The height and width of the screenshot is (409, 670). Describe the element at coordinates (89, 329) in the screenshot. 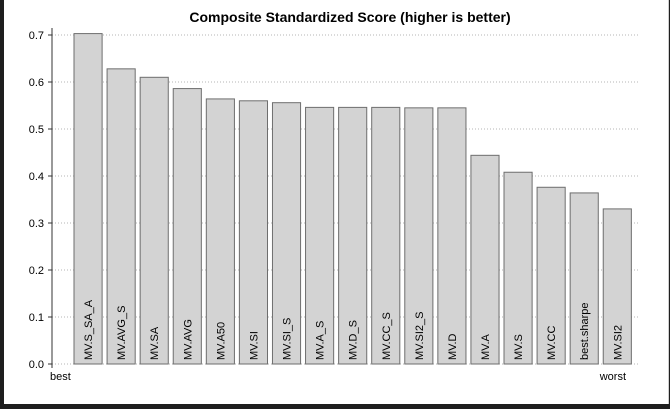

I see `bar-label: MV.S_SA_A` at that location.